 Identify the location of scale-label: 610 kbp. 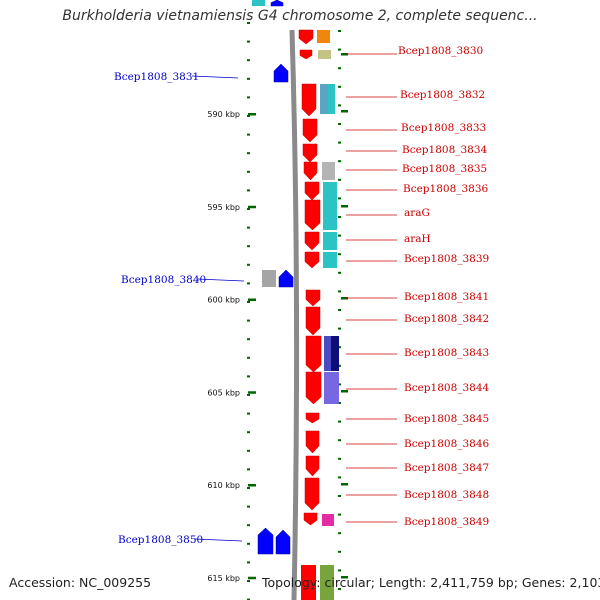
(223, 485).